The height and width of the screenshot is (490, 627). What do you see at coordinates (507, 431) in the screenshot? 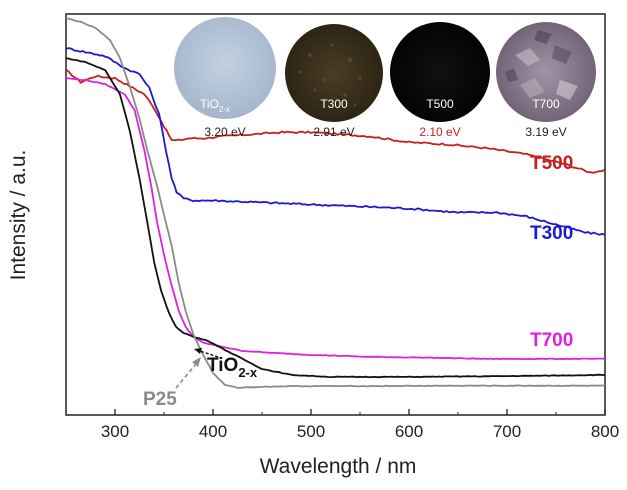
I see `x-tick-label-700: 700` at bounding box center [507, 431].